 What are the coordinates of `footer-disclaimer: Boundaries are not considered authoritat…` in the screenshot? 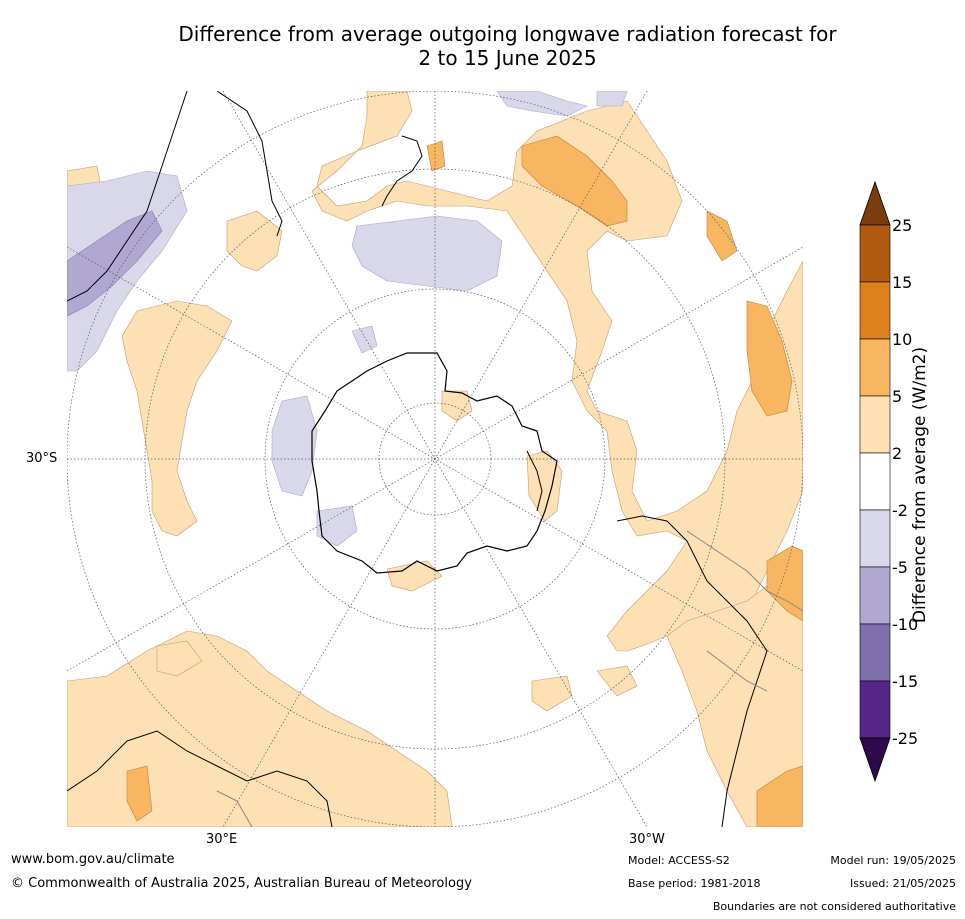 It's located at (834, 906).